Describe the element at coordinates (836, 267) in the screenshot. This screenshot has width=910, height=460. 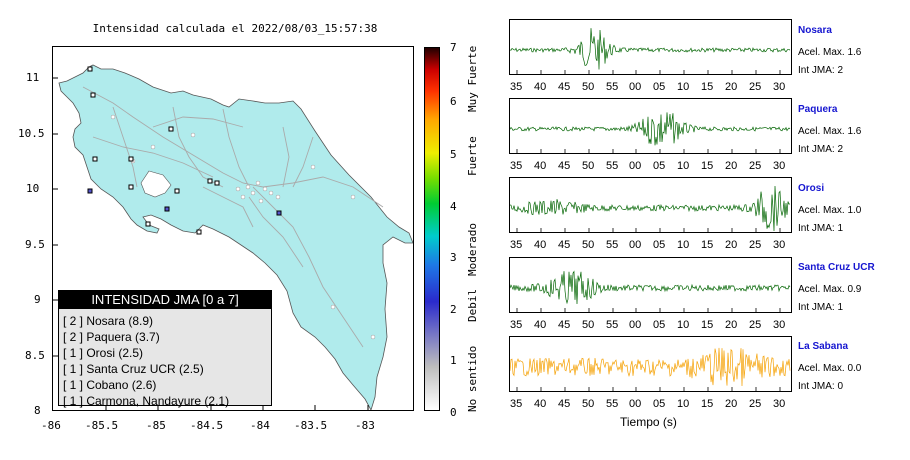
I see `station-name: Santa Cruz UCR` at that location.